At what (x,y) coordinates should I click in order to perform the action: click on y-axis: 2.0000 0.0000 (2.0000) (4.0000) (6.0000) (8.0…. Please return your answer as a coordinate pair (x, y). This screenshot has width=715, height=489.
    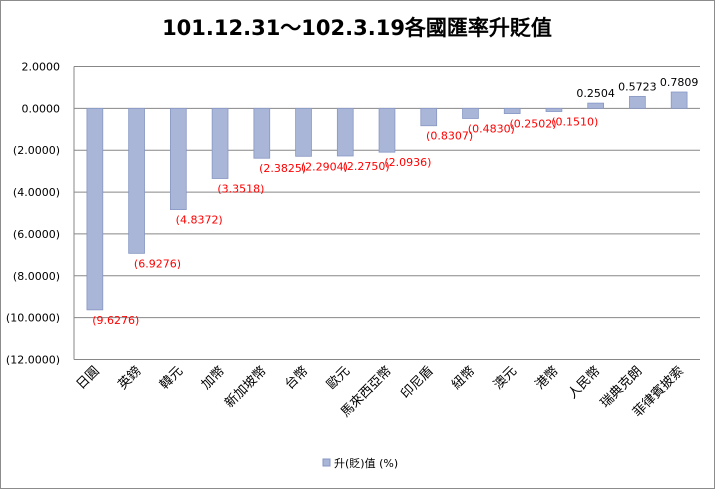
    Looking at the image, I should click on (40, 214).